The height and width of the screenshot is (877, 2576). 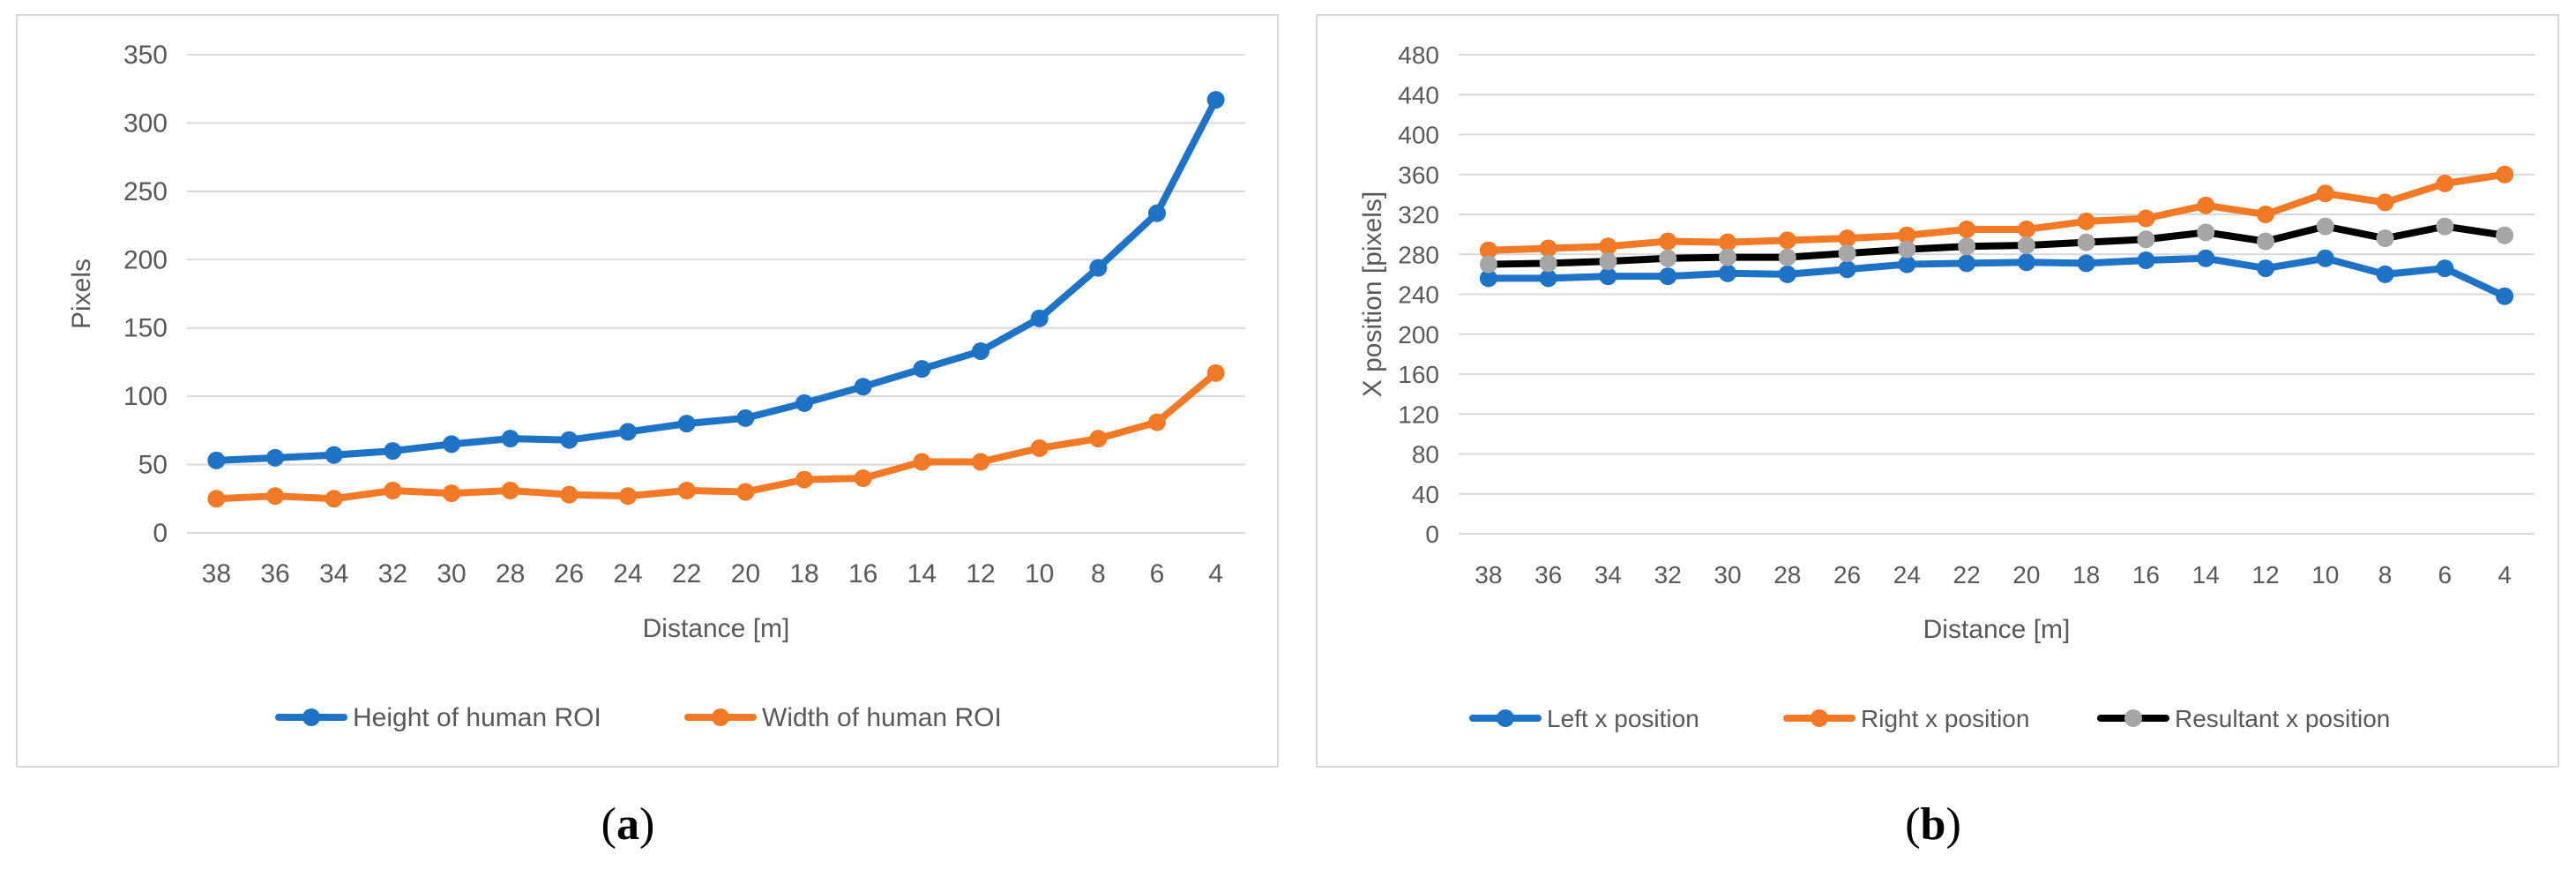 What do you see at coordinates (1847, 574) in the screenshot?
I see `x-tick-label-b: 26` at bounding box center [1847, 574].